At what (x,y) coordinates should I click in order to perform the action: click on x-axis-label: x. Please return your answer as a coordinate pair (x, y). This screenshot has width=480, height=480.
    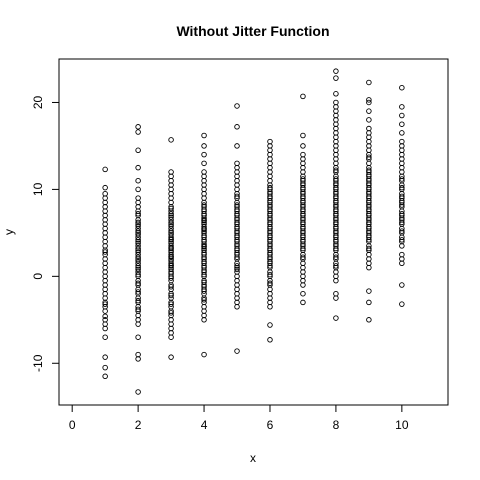
    Looking at the image, I should click on (253, 458).